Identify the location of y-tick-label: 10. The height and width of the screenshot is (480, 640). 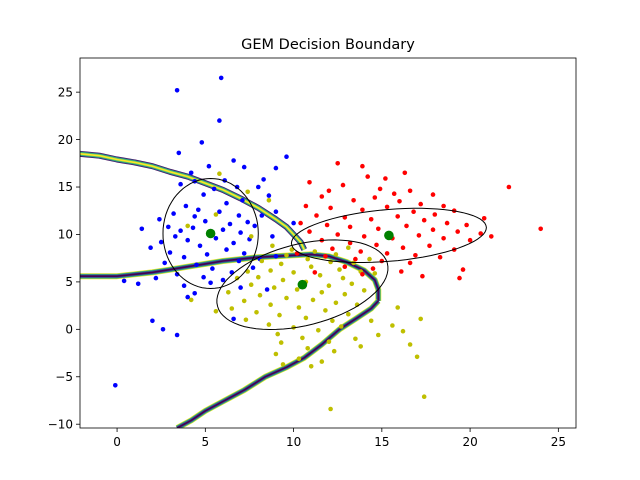
(65, 235).